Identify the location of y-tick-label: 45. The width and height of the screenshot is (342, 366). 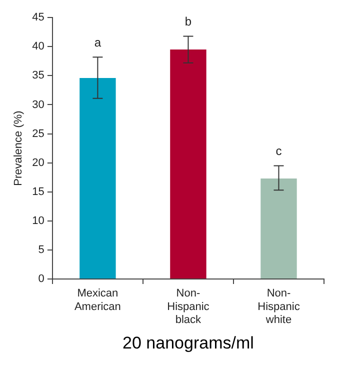
(38, 18).